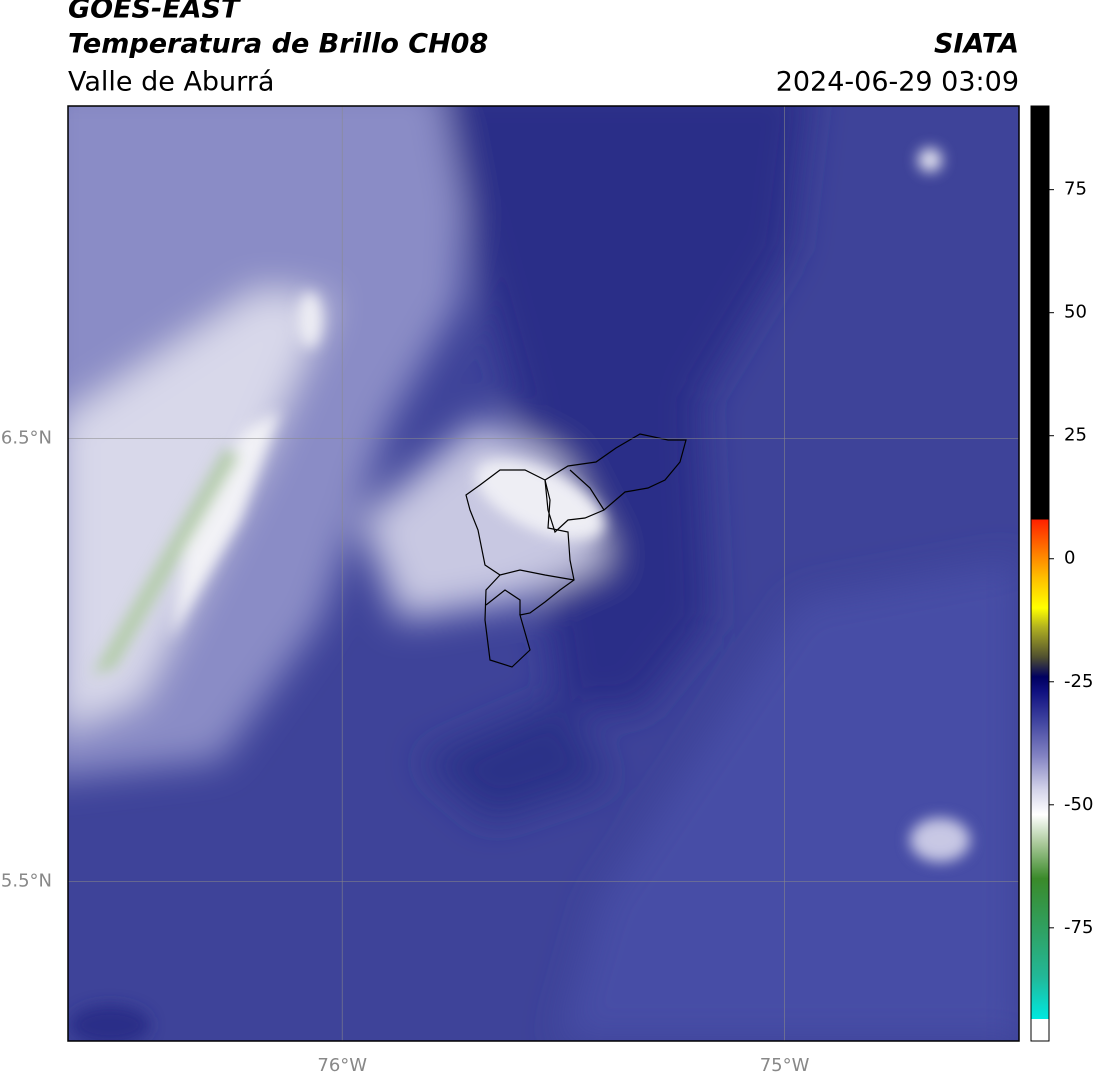  Describe the element at coordinates (897, 82) in the screenshot. I see `datetime: 2024-06-29 03:09` at that location.